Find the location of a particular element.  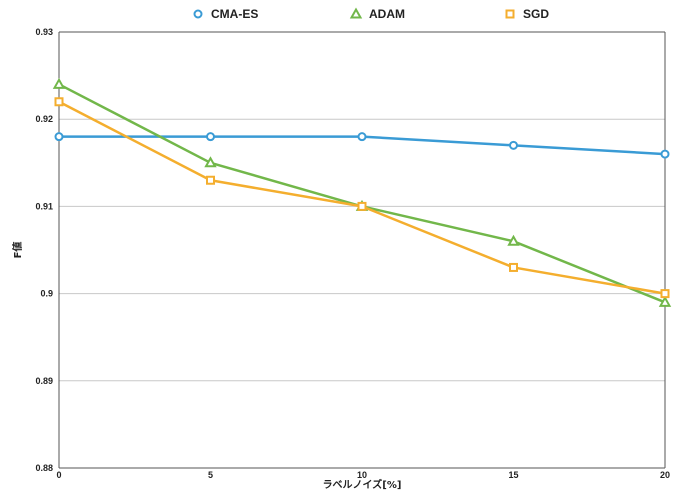

y-tick-label: 0.93 is located at coordinates (44, 32).